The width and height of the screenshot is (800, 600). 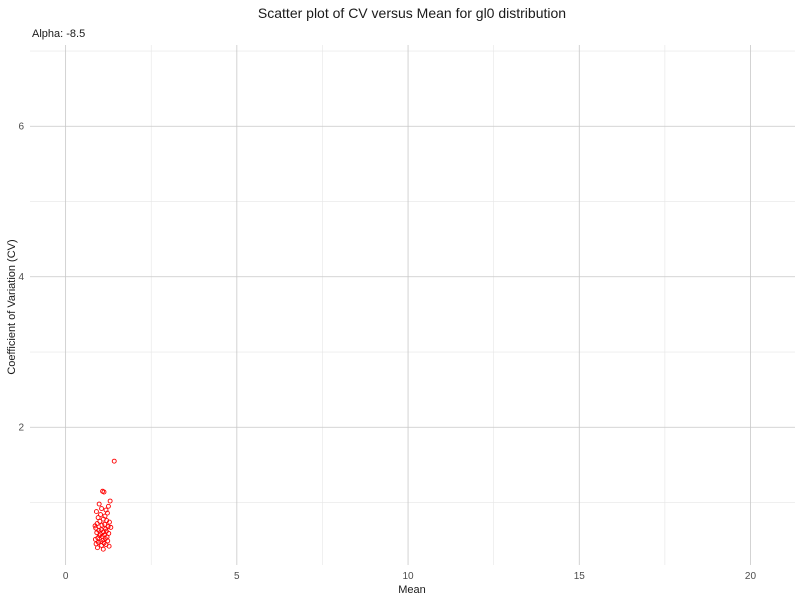 What do you see at coordinates (58, 34) in the screenshot?
I see `chart-subtitle: Alpha: -8.5` at bounding box center [58, 34].